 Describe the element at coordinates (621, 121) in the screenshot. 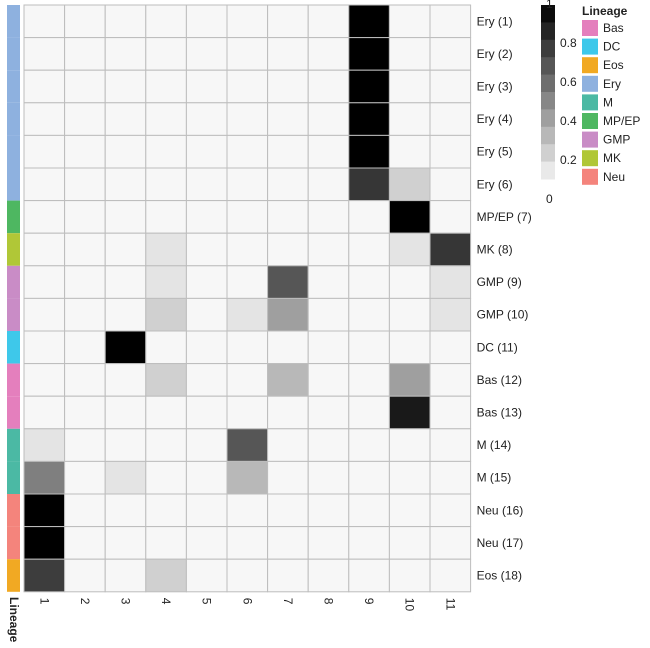

I see `legend-label: MP/EP` at that location.